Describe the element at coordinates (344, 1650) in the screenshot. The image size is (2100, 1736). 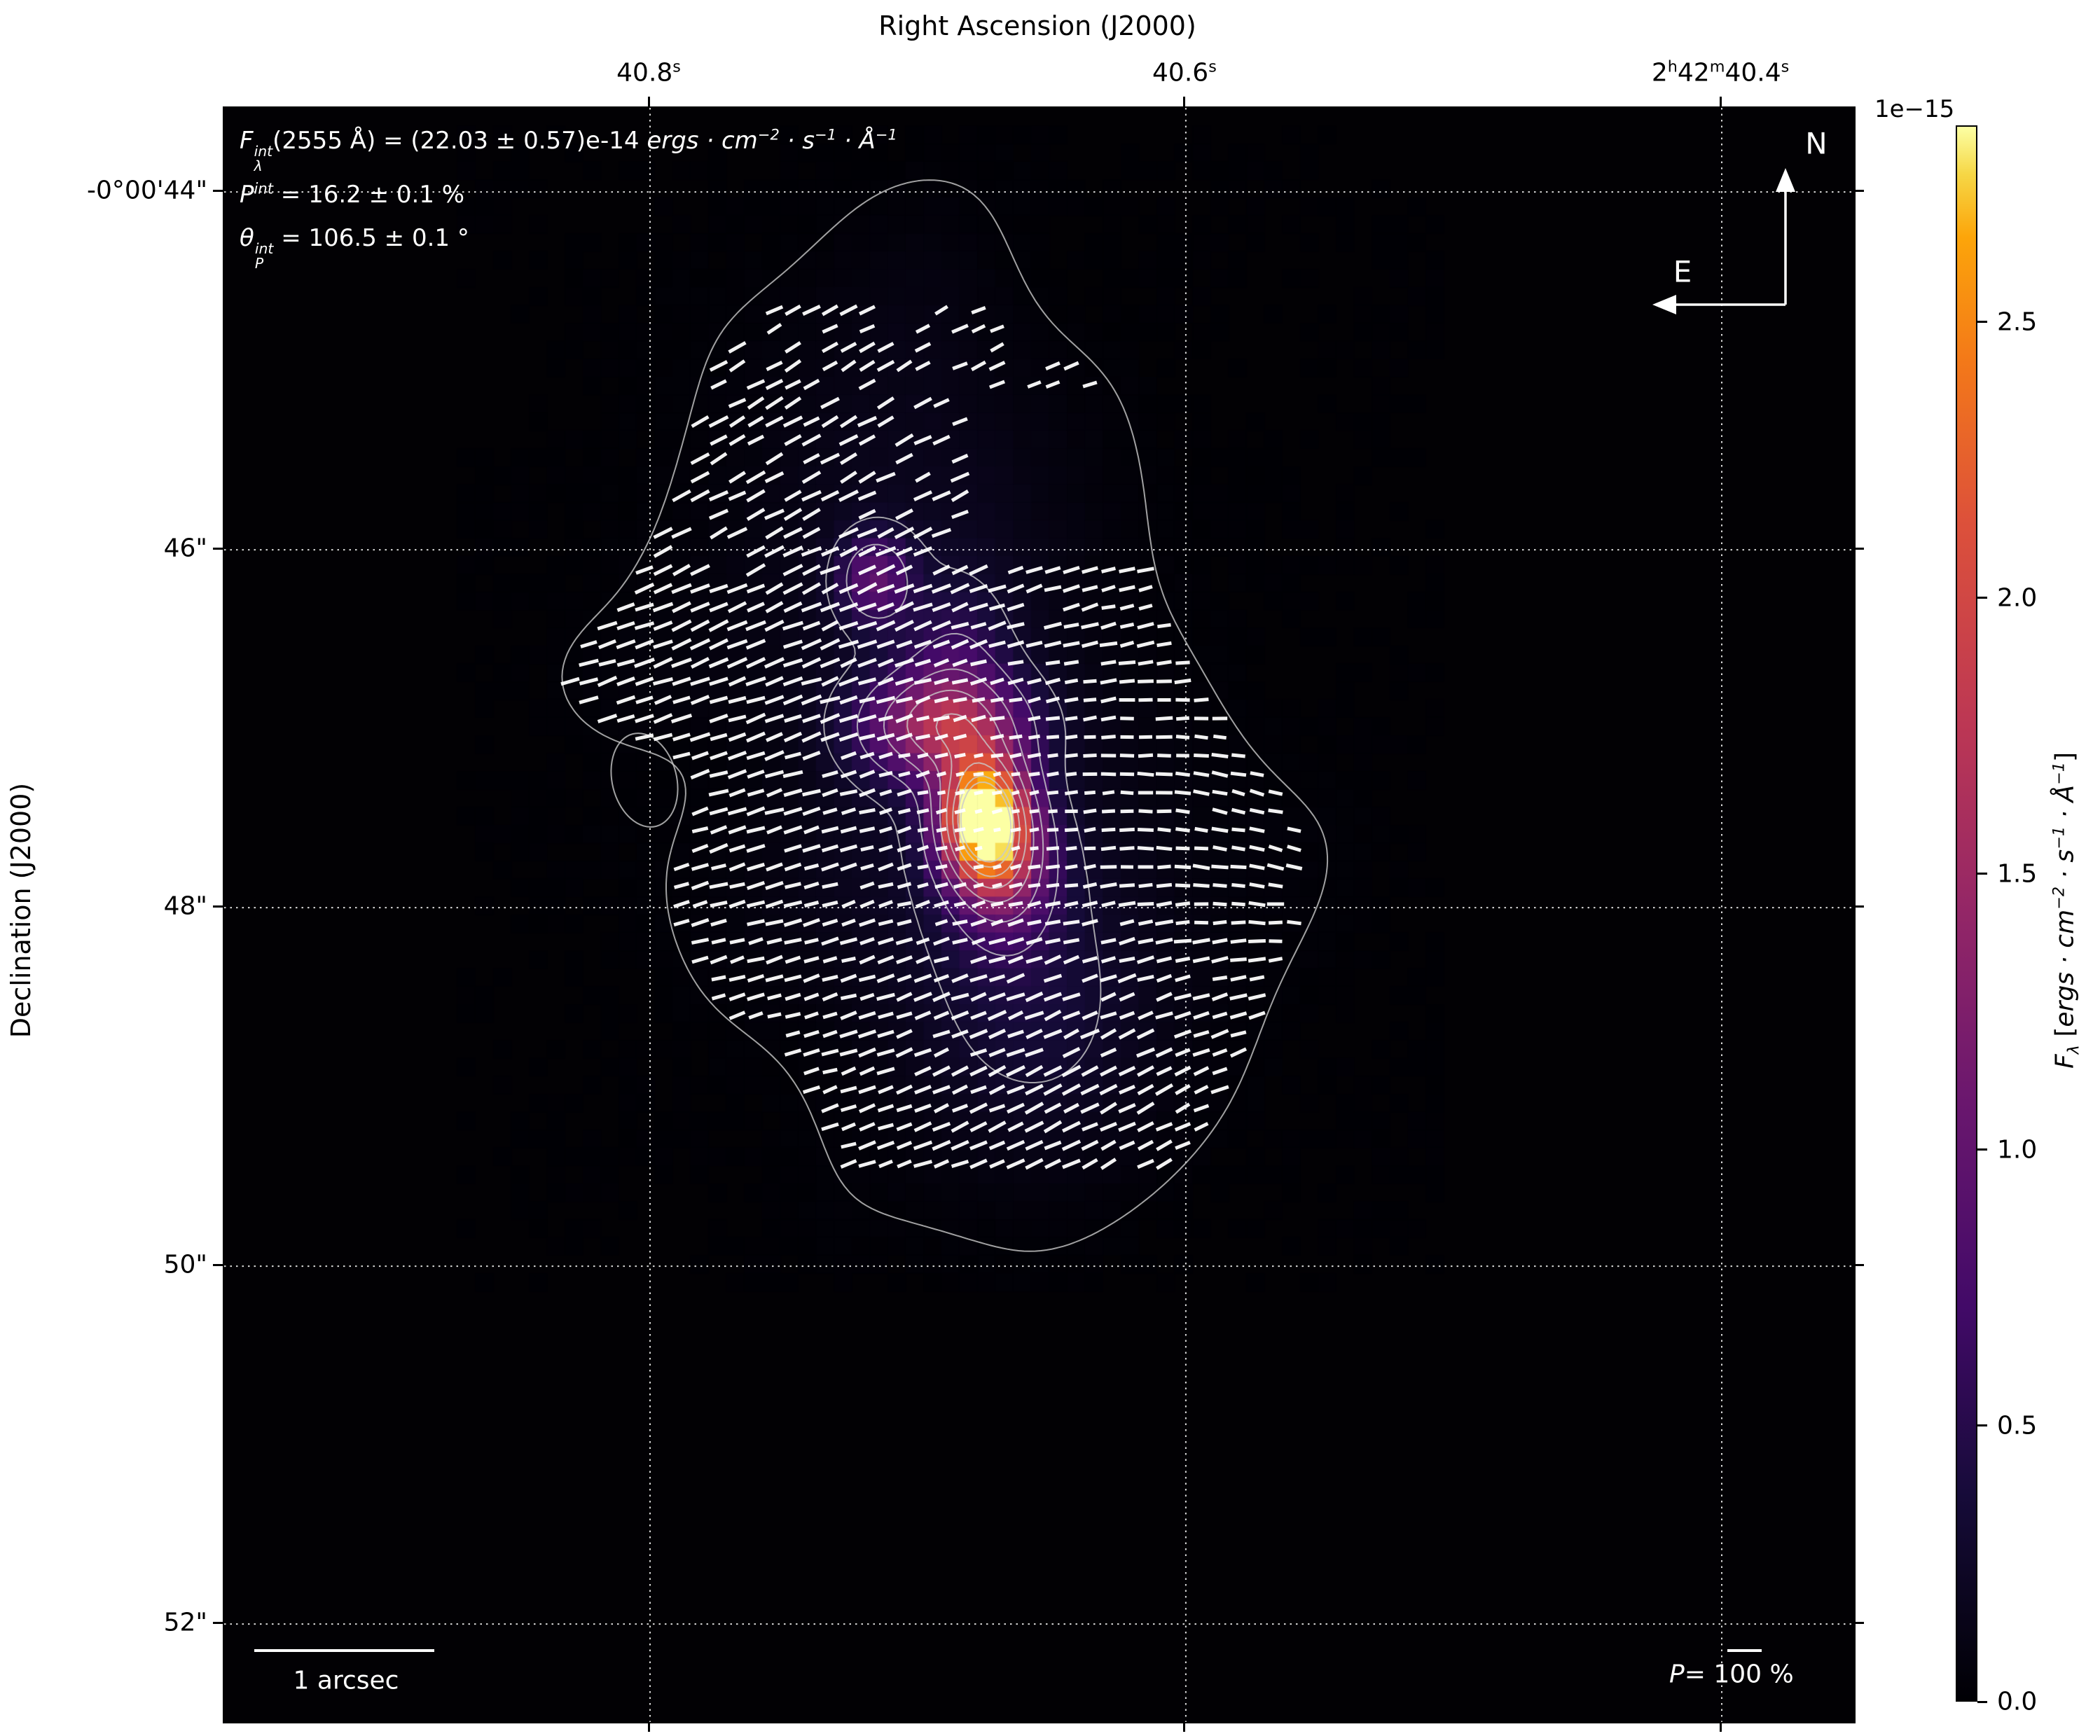
I see `scale-bar-line` at that location.